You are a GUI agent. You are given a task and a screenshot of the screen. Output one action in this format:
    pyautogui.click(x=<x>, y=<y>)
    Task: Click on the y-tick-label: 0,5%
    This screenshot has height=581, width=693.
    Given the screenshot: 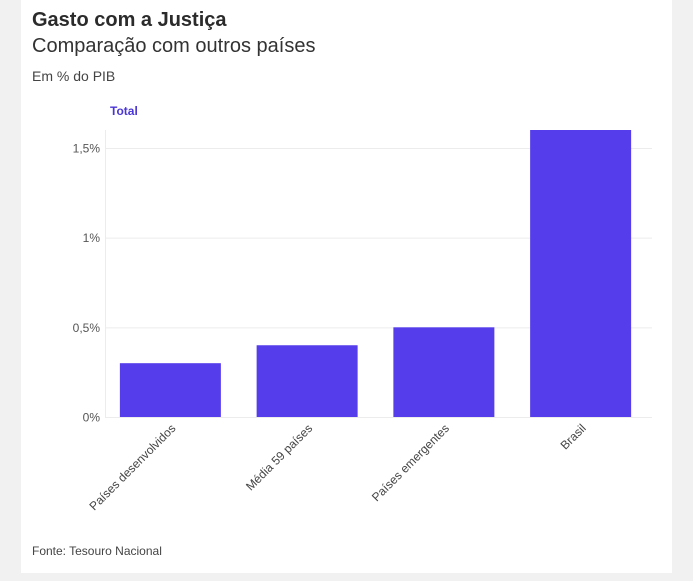 What is the action you would take?
    pyautogui.click(x=87, y=328)
    